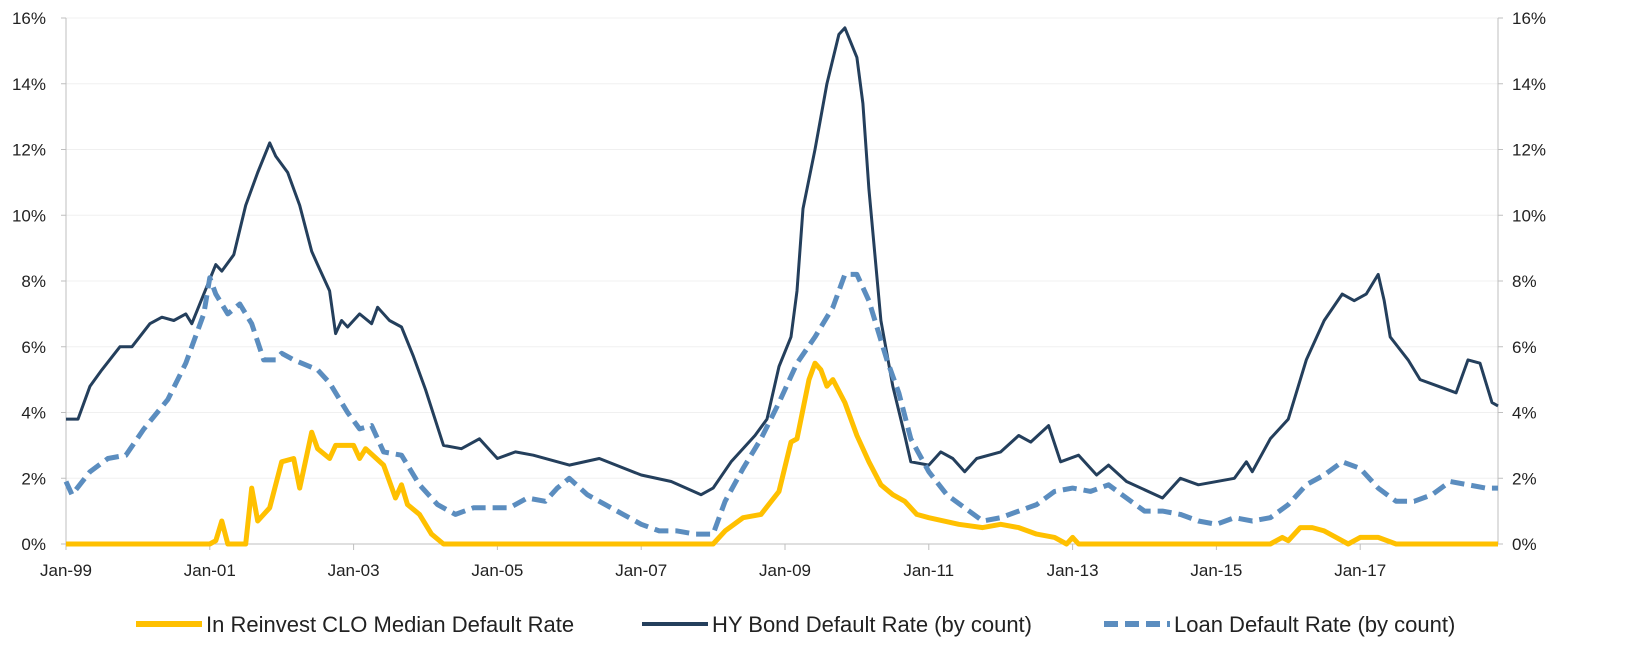  I want to click on legend-label-2: HY Bond Default Rate (by count), so click(872, 624).